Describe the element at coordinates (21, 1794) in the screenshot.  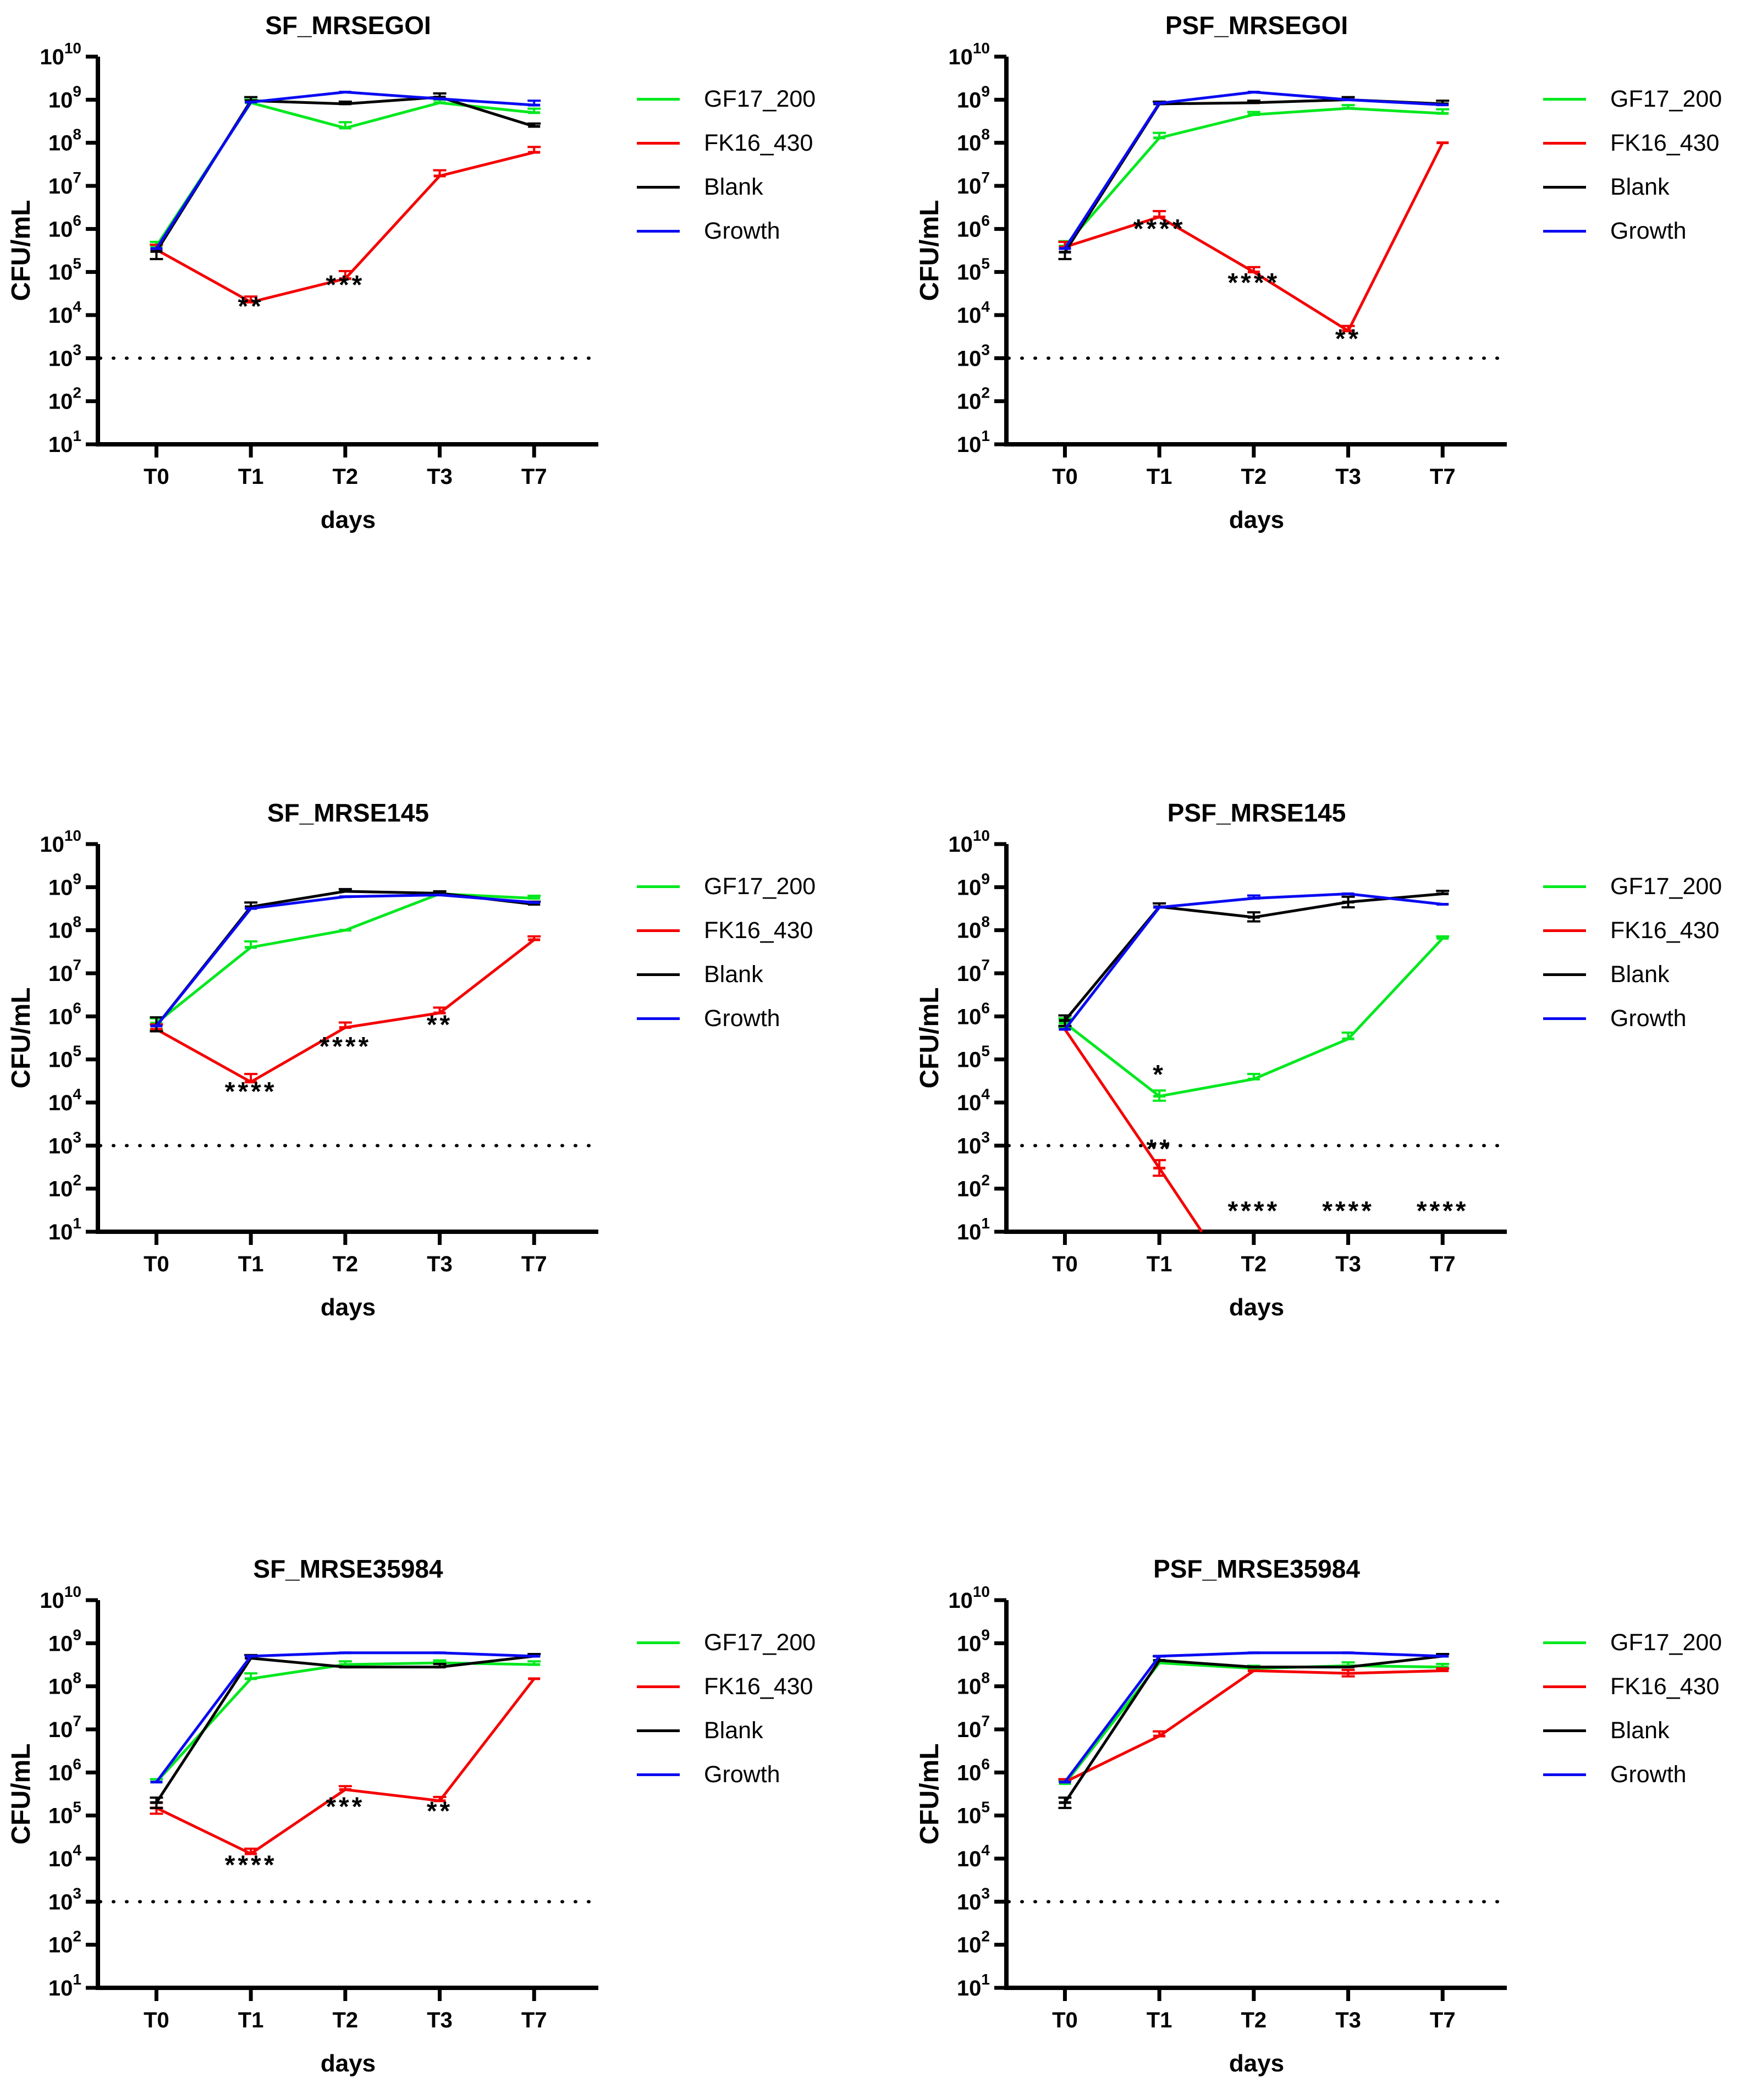
I see `y-axis-label: CFU/mL` at that location.